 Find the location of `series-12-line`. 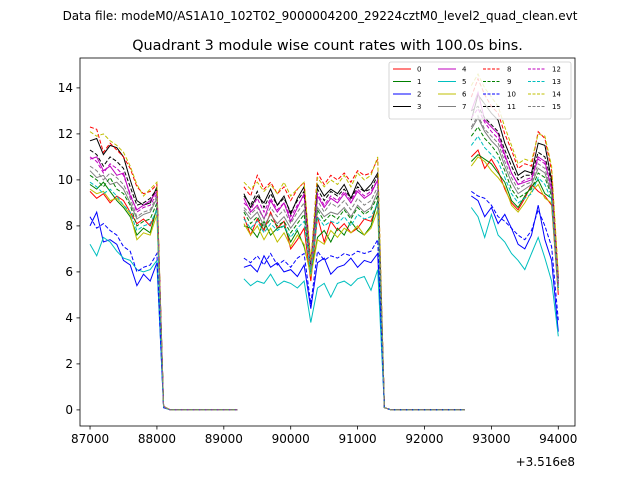

series-12-line is located at coordinates (514, 195).